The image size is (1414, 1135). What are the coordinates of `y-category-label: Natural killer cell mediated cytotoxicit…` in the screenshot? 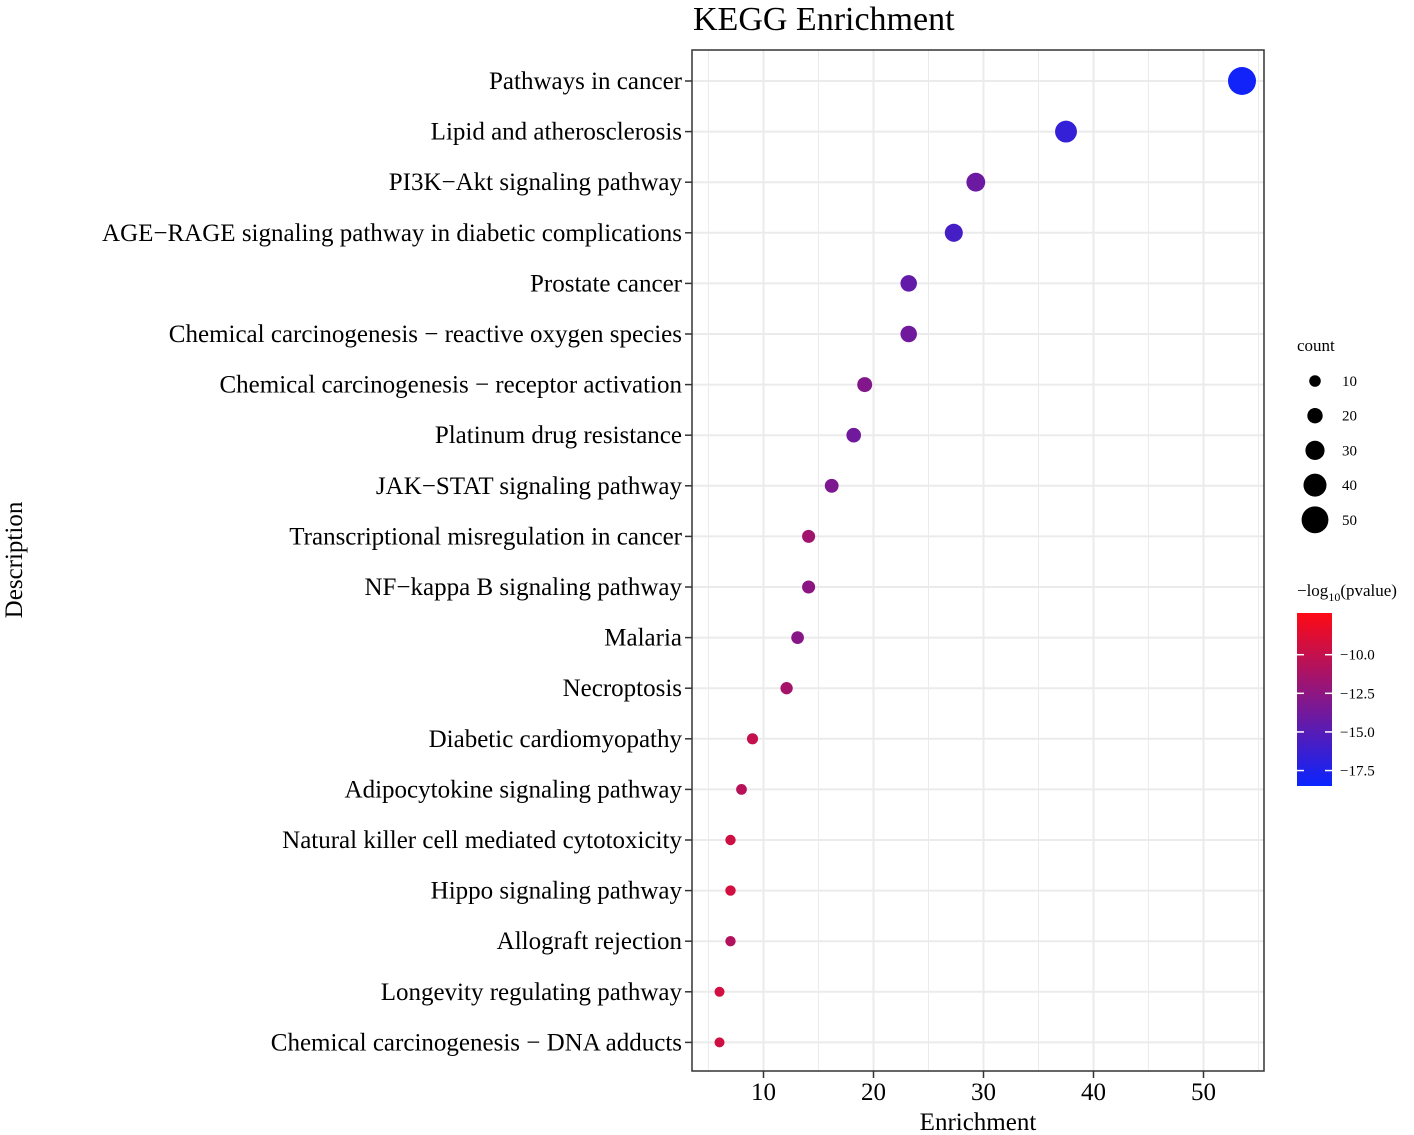 It's located at (482, 840).